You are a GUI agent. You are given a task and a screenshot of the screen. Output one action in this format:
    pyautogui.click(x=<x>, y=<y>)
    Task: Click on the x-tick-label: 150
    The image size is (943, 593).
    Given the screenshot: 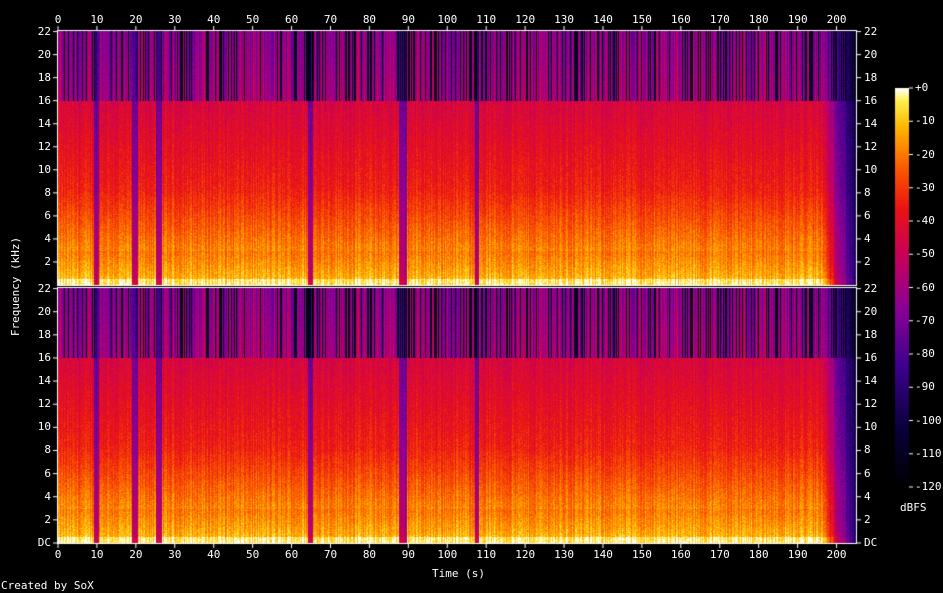 What is the action you would take?
    pyautogui.click(x=642, y=554)
    